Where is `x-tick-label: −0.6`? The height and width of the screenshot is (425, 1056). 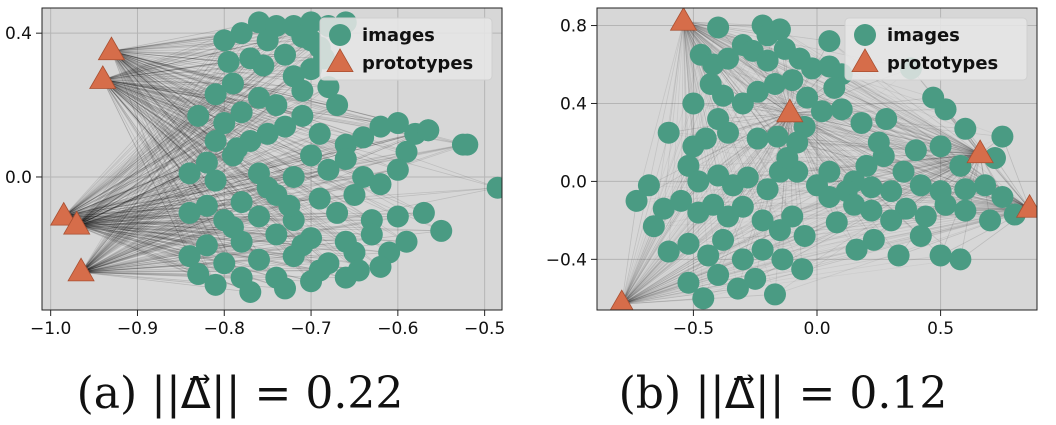 x-tick-label: −0.6 is located at coordinates (397, 329).